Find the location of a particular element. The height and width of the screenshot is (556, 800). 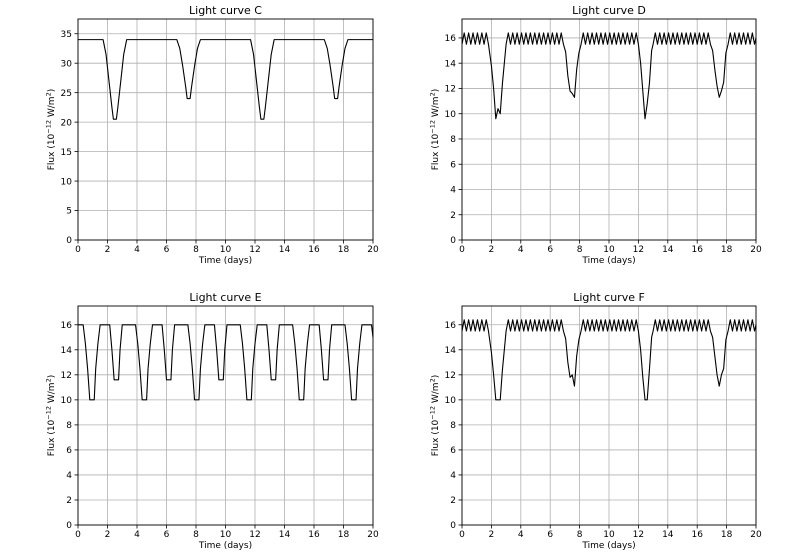

y-tick-label: 15 is located at coordinates (66, 153).